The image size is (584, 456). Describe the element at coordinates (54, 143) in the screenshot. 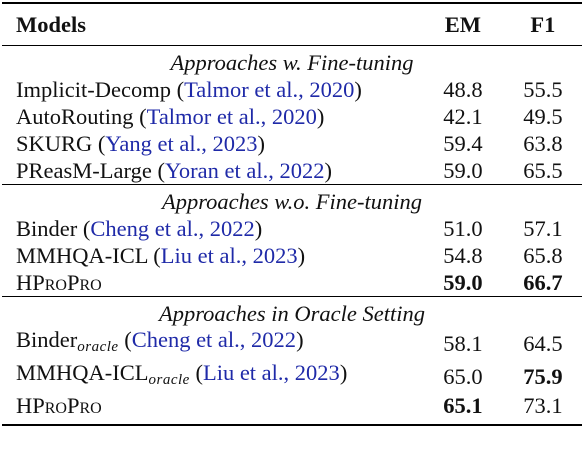

I see `model-name: SKURG` at that location.